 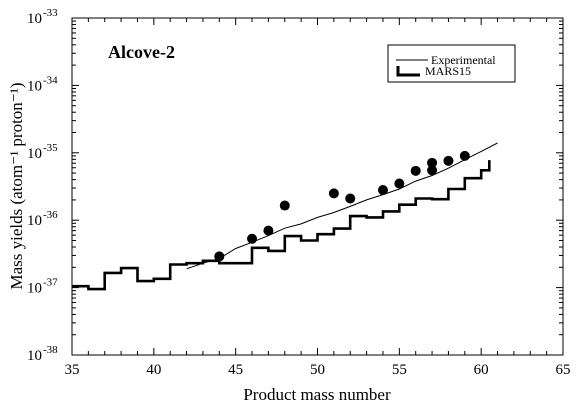 I want to click on legend: Experimental MARS15, so click(x=451, y=63).